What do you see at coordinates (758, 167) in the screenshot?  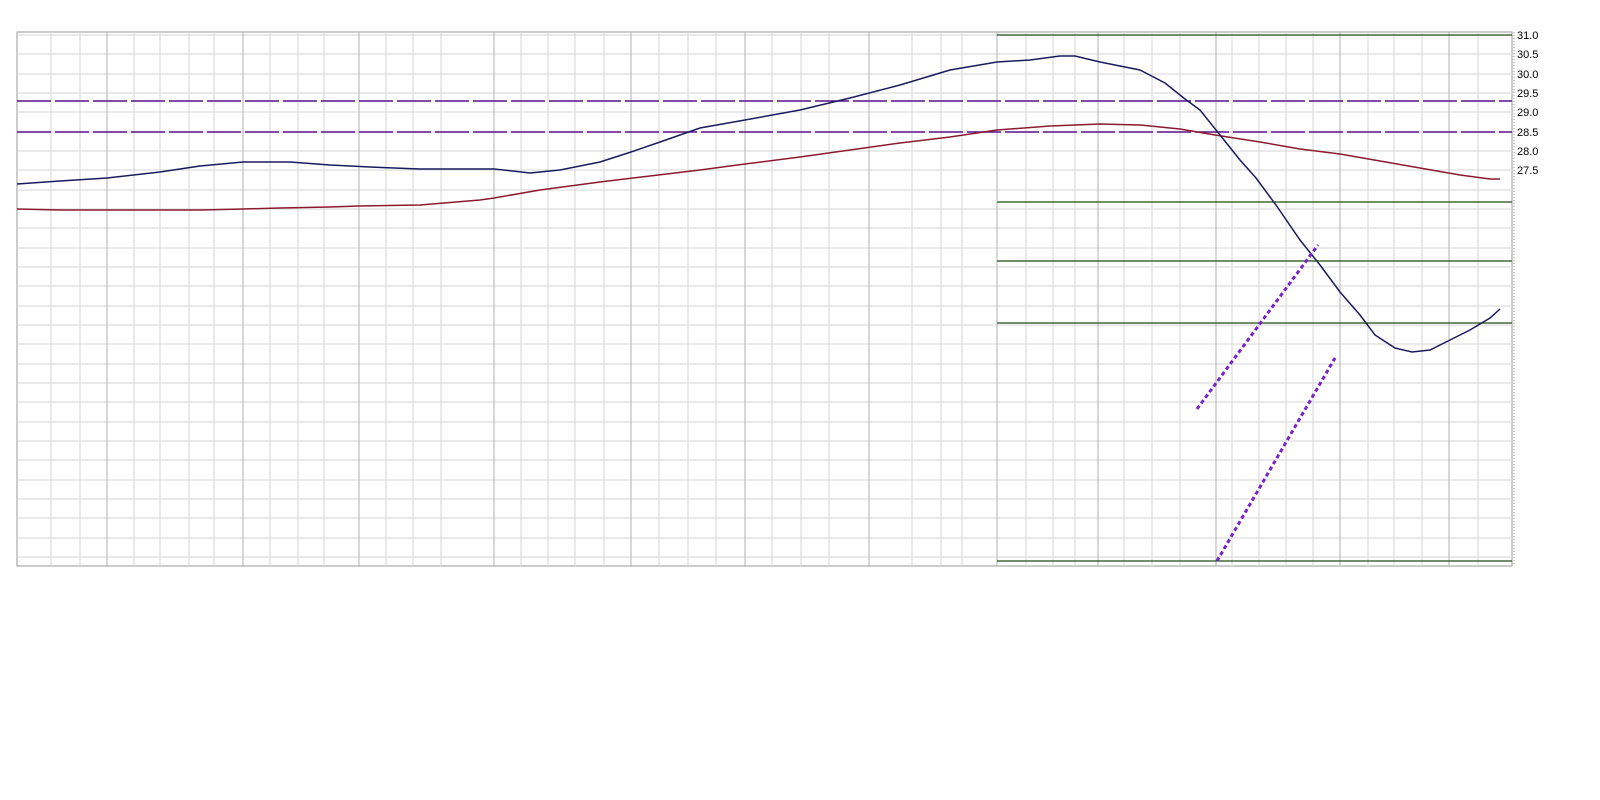 I see `ma200-line` at bounding box center [758, 167].